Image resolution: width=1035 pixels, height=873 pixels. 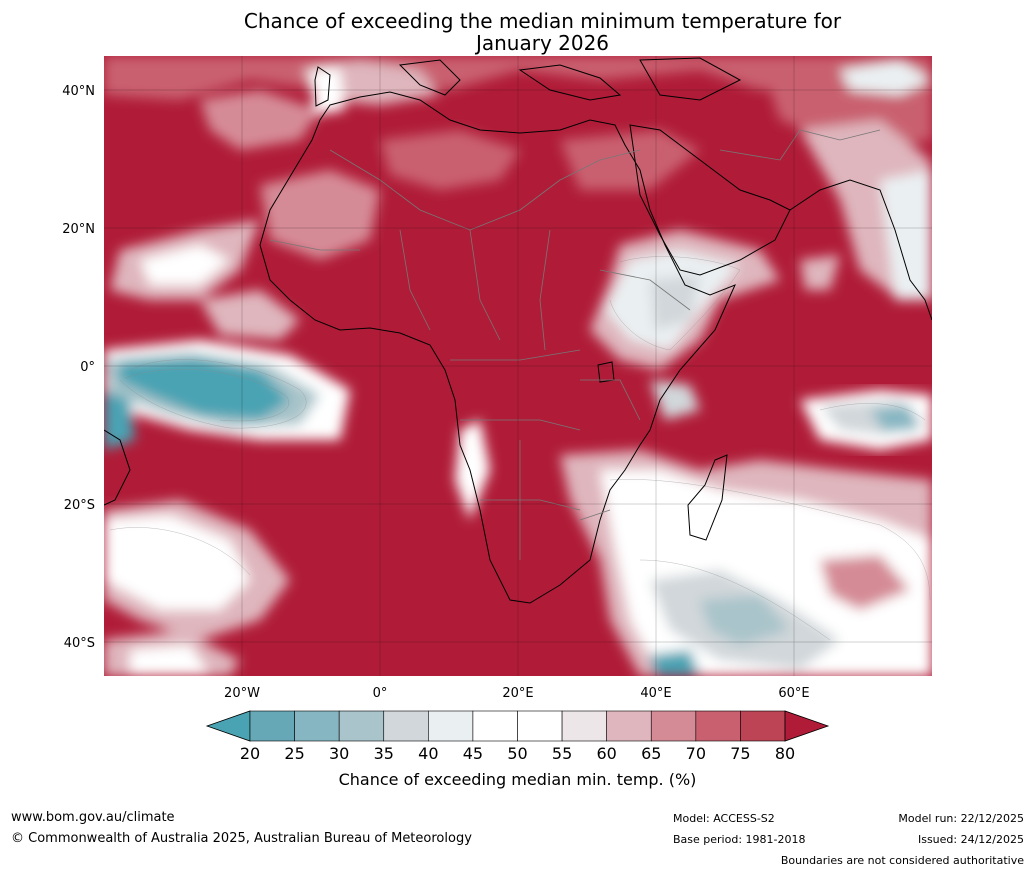 I want to click on footer-model-run: Model run: 22/12/2025, so click(x=961, y=818).